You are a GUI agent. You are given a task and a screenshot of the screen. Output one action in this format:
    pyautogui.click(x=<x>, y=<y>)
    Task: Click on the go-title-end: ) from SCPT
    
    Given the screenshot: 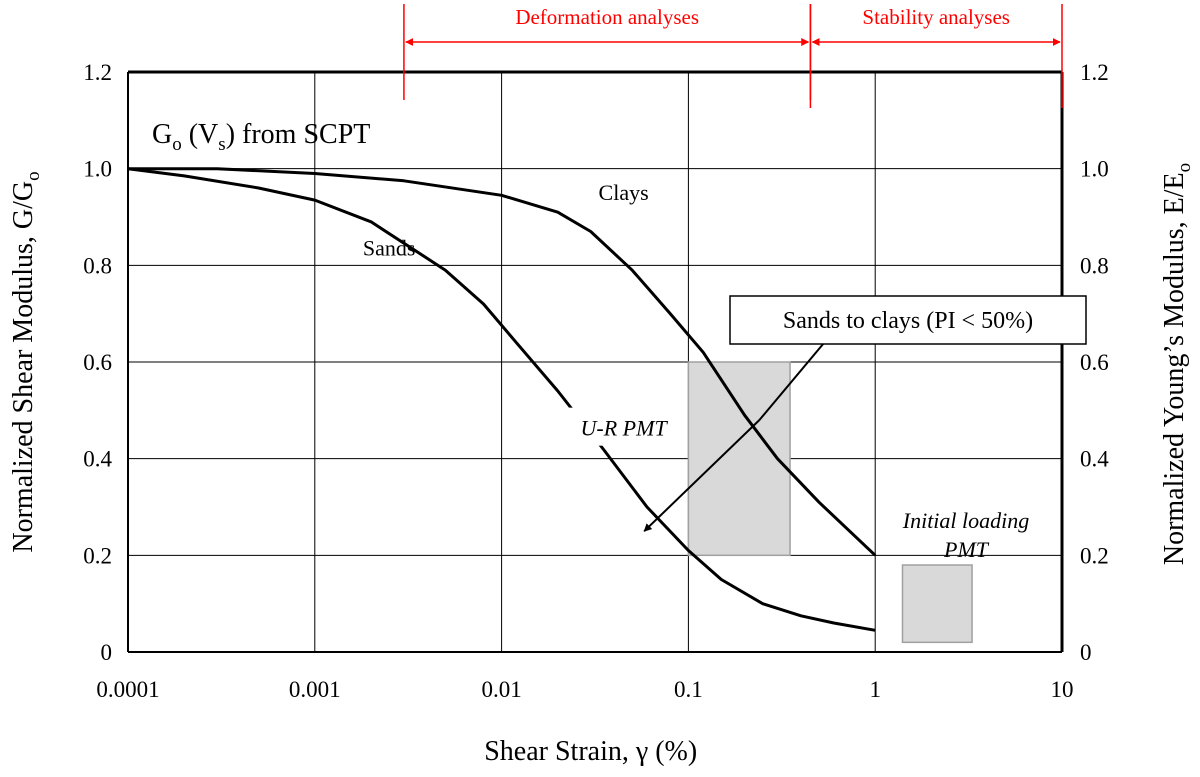 What is the action you would take?
    pyautogui.click(x=298, y=134)
    